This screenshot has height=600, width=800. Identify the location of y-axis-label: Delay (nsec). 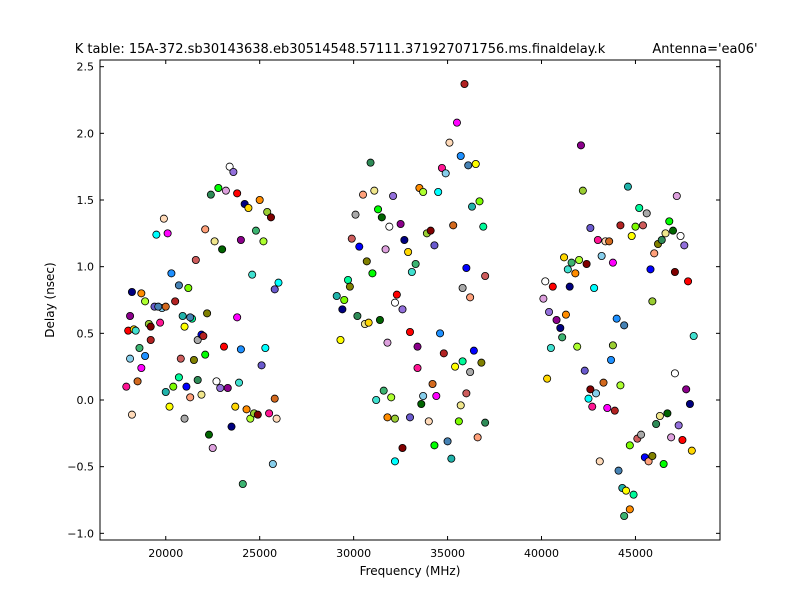
(50, 299).